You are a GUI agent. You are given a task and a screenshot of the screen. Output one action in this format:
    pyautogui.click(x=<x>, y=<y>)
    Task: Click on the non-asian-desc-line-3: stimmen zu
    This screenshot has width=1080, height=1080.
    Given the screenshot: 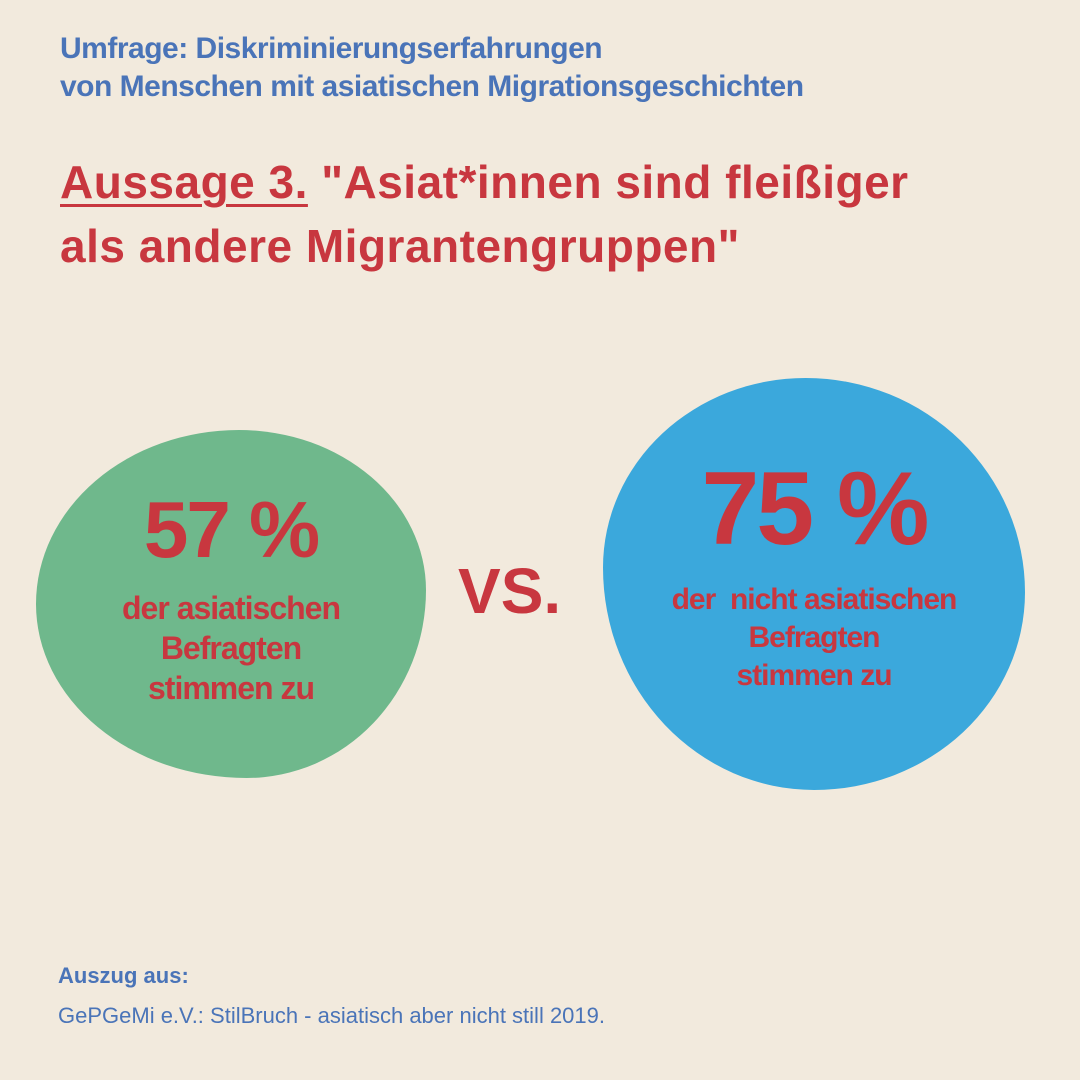 What is the action you would take?
    pyautogui.click(x=814, y=675)
    